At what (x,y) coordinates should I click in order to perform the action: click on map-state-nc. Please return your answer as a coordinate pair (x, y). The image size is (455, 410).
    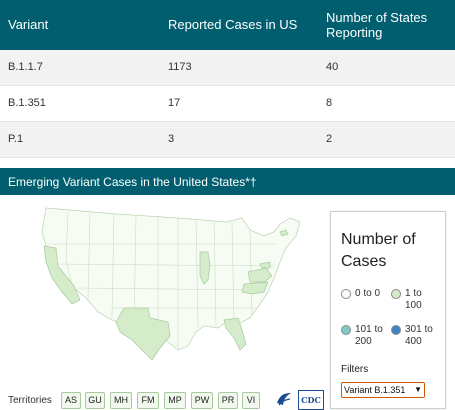
    Looking at the image, I should click on (255, 288).